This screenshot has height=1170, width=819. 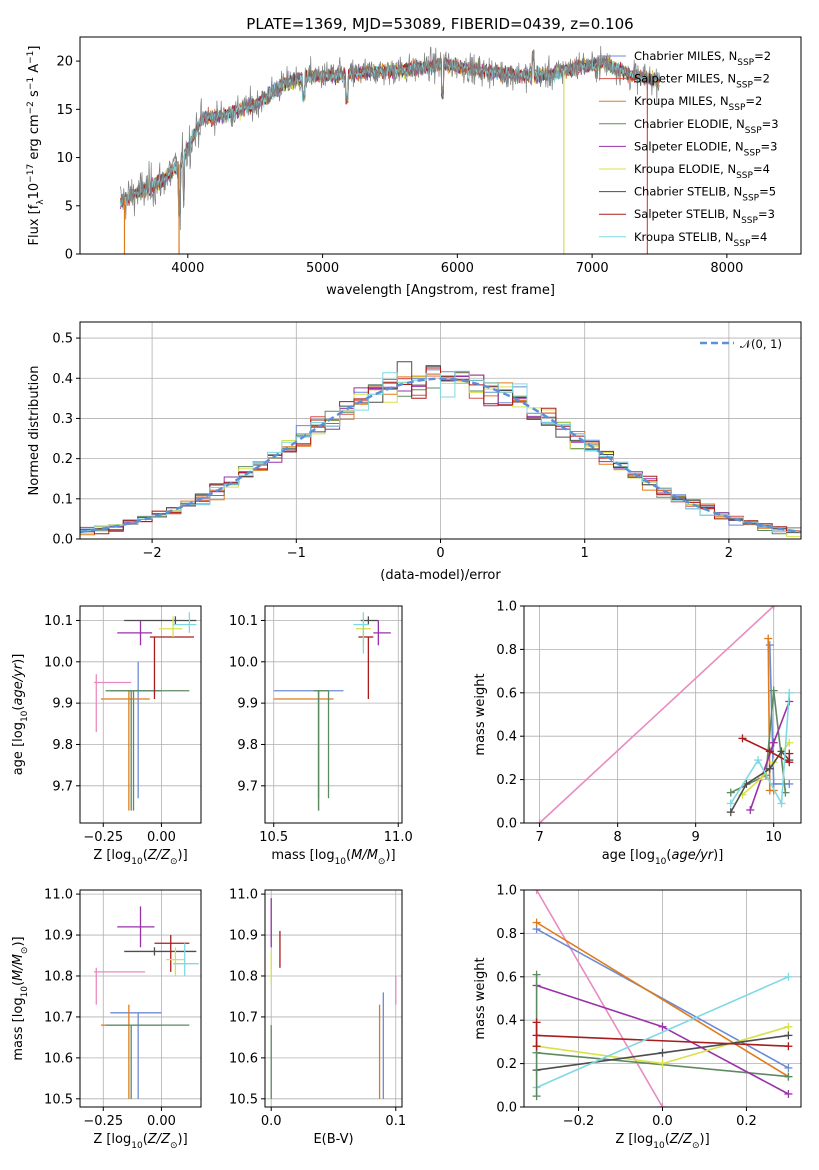 What do you see at coordinates (506, 1064) in the screenshot?
I see `y-tick-label: 0.2` at bounding box center [506, 1064].